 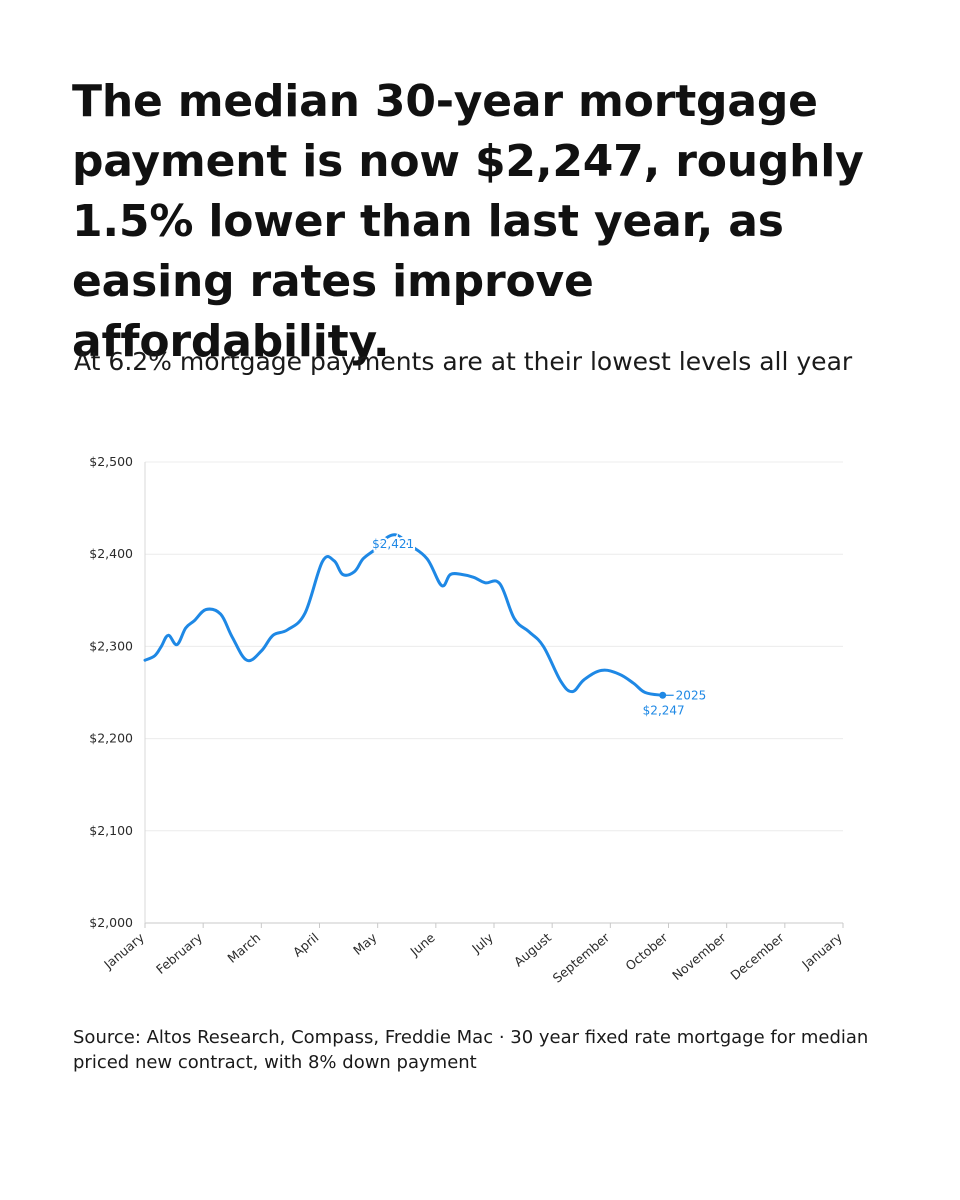 I want to click on x-tick-label: July, so click(x=482, y=942).